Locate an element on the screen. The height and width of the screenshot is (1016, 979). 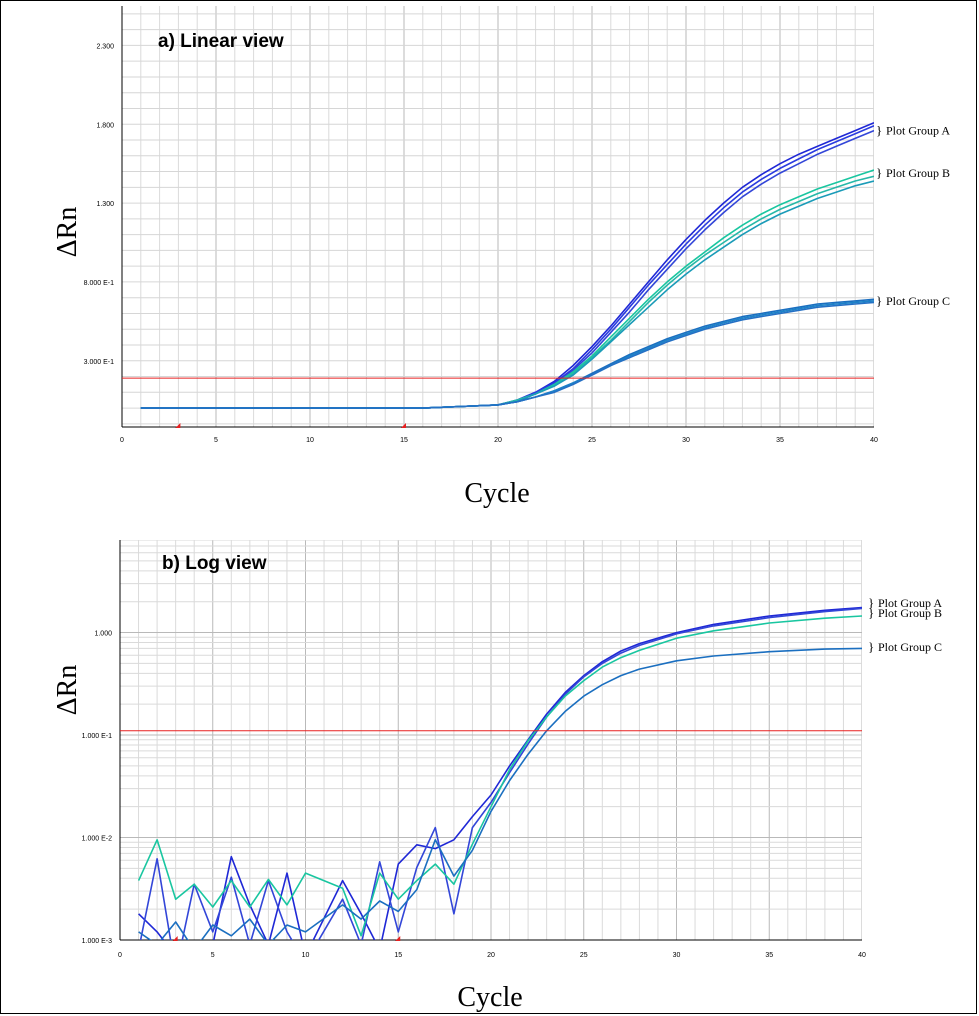
y-tick-label: 1.000 is located at coordinates (103, 634).